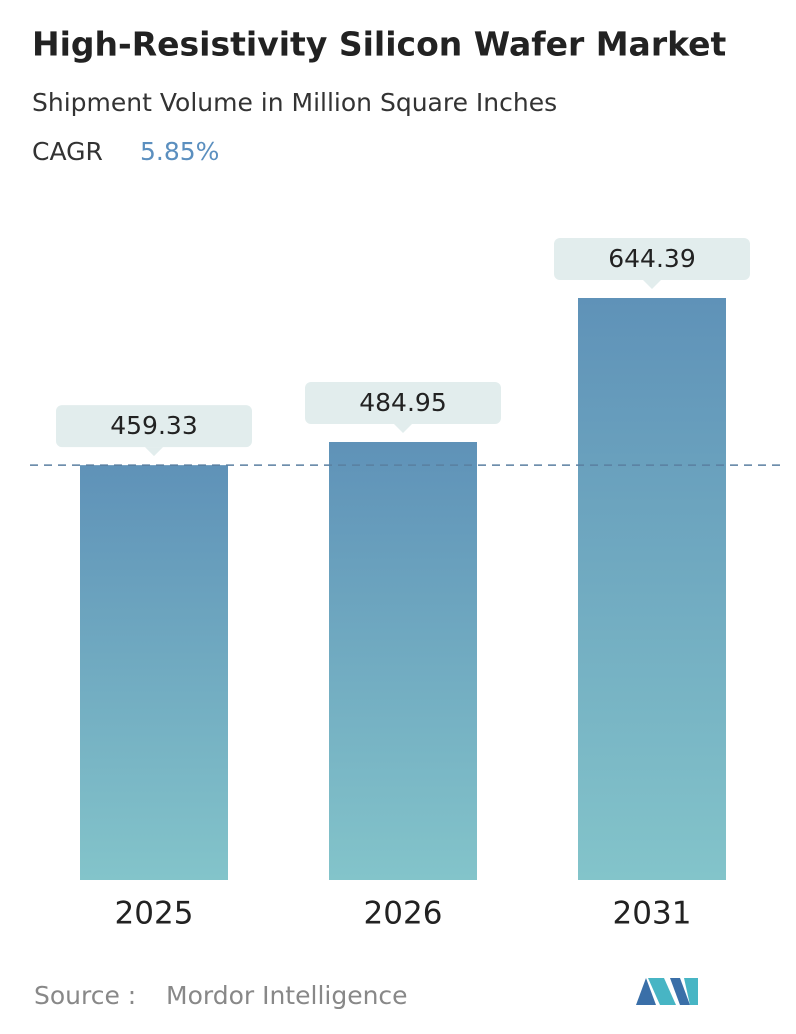  Describe the element at coordinates (652, 914) in the screenshot. I see `x-tick-label: 2031` at that location.